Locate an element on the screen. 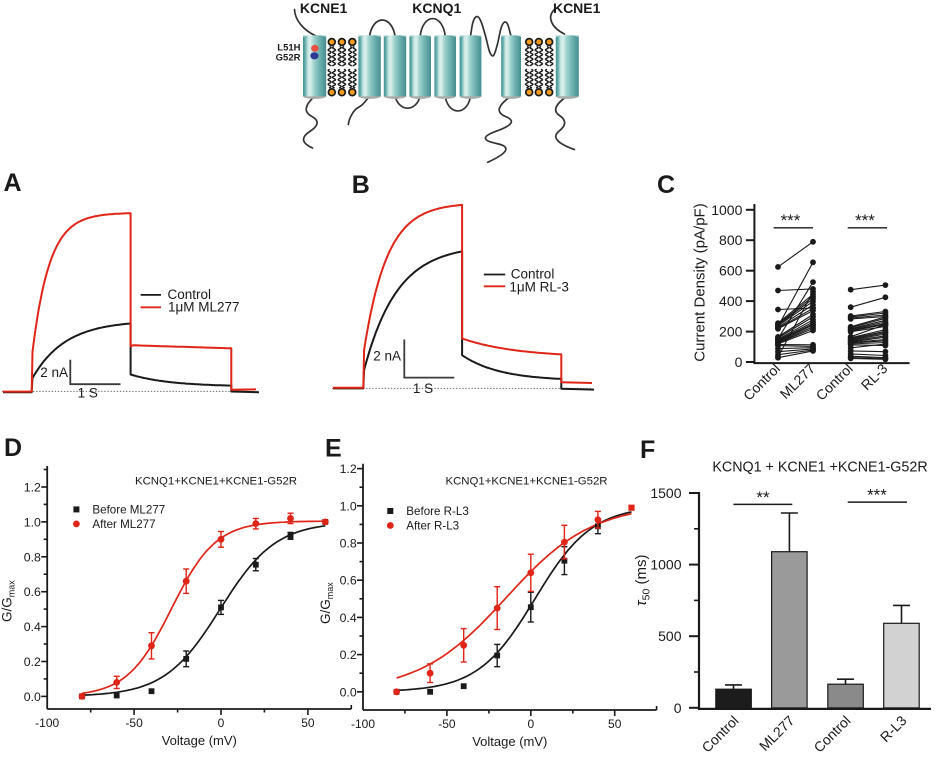 The width and height of the screenshot is (941, 761). svg-text: 1500 is located at coordinates (665, 493).